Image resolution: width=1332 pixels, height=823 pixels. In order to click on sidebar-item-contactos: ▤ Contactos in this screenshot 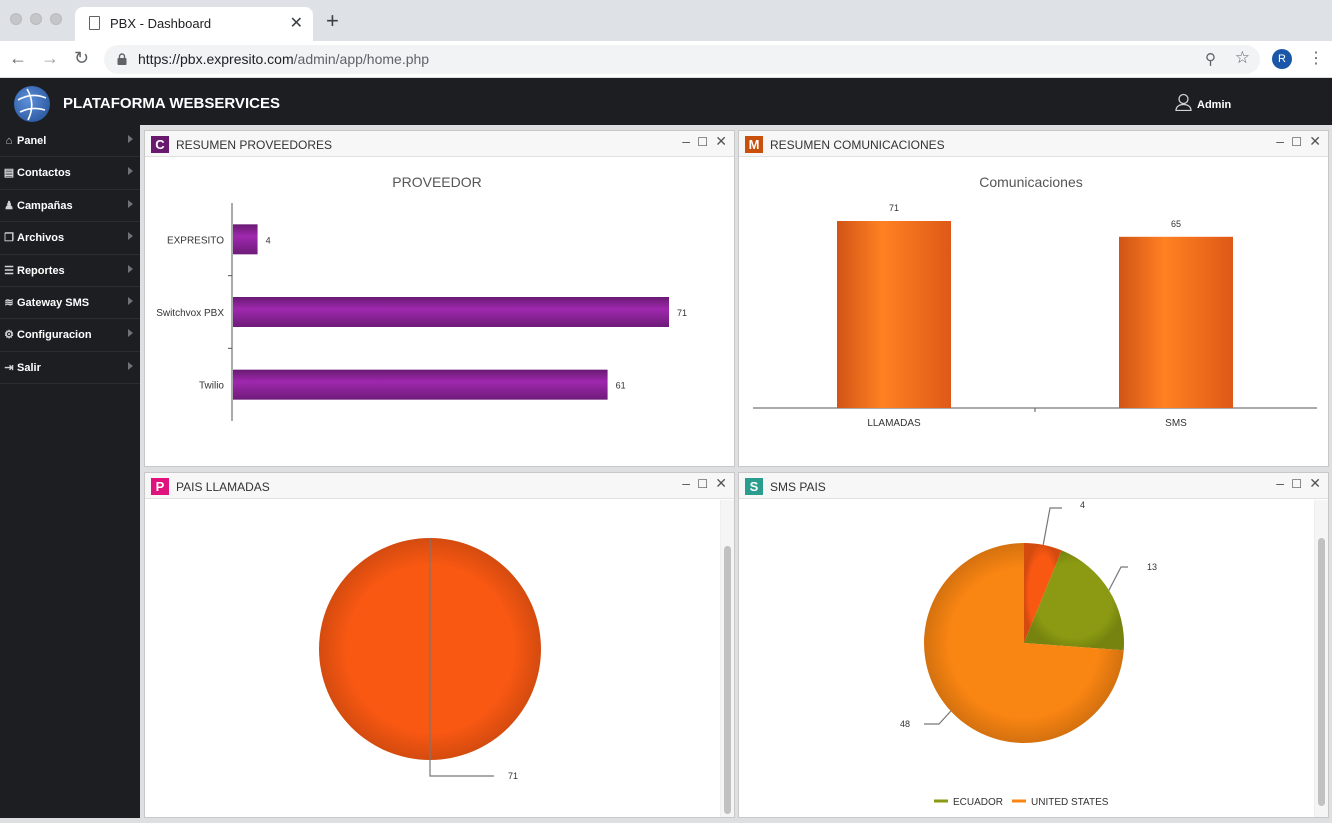, I will do `click(70, 173)`.